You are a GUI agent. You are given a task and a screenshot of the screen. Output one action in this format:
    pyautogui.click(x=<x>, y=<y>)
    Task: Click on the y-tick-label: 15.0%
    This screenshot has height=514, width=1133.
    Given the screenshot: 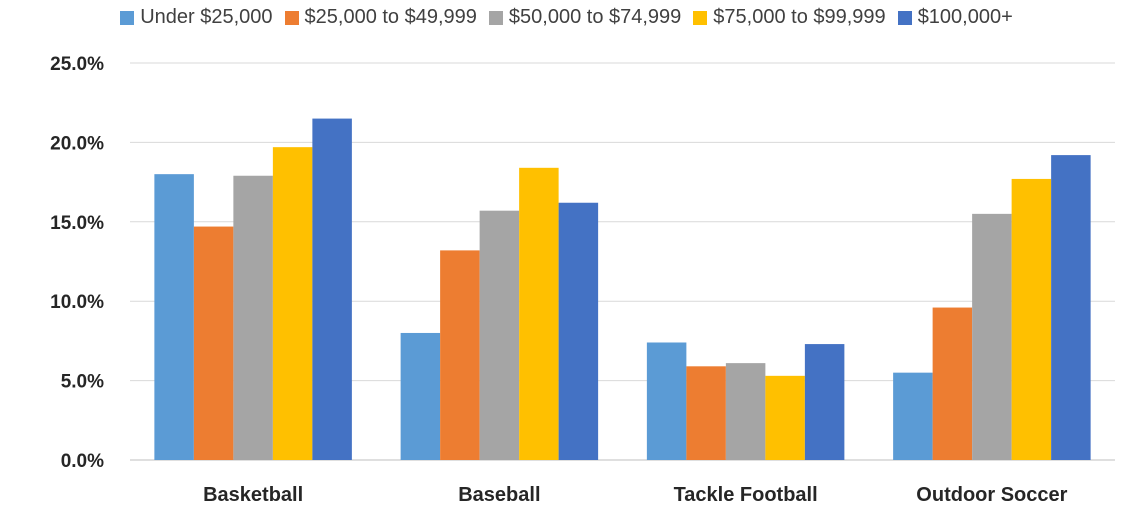 What is the action you would take?
    pyautogui.click(x=77, y=223)
    